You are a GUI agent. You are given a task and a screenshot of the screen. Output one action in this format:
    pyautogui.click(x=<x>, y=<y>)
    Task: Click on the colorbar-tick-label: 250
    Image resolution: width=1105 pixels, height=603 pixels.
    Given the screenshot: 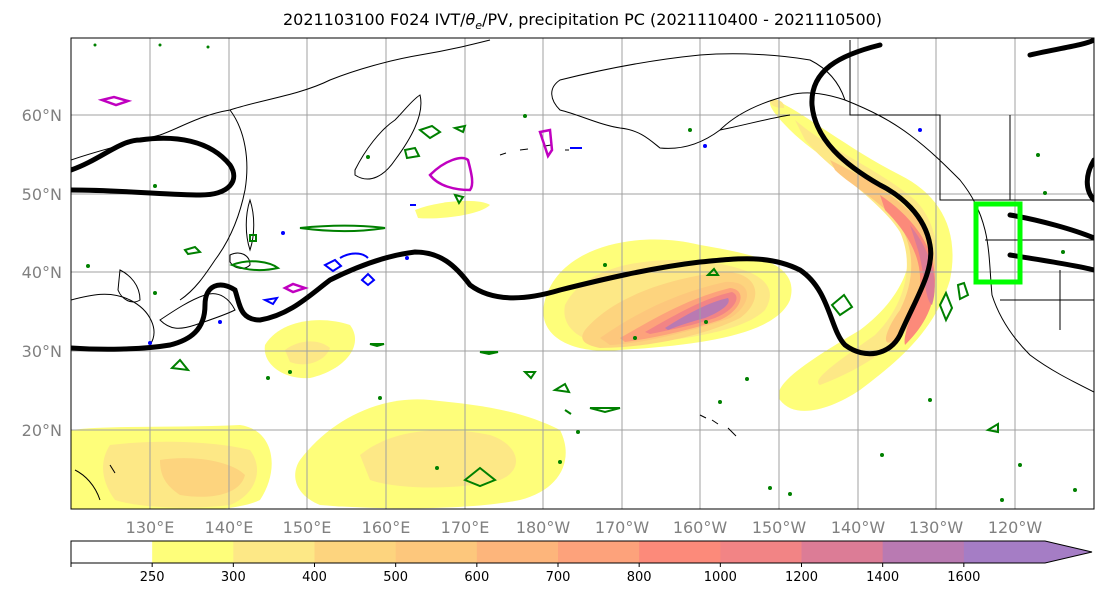 What is the action you would take?
    pyautogui.click(x=152, y=577)
    